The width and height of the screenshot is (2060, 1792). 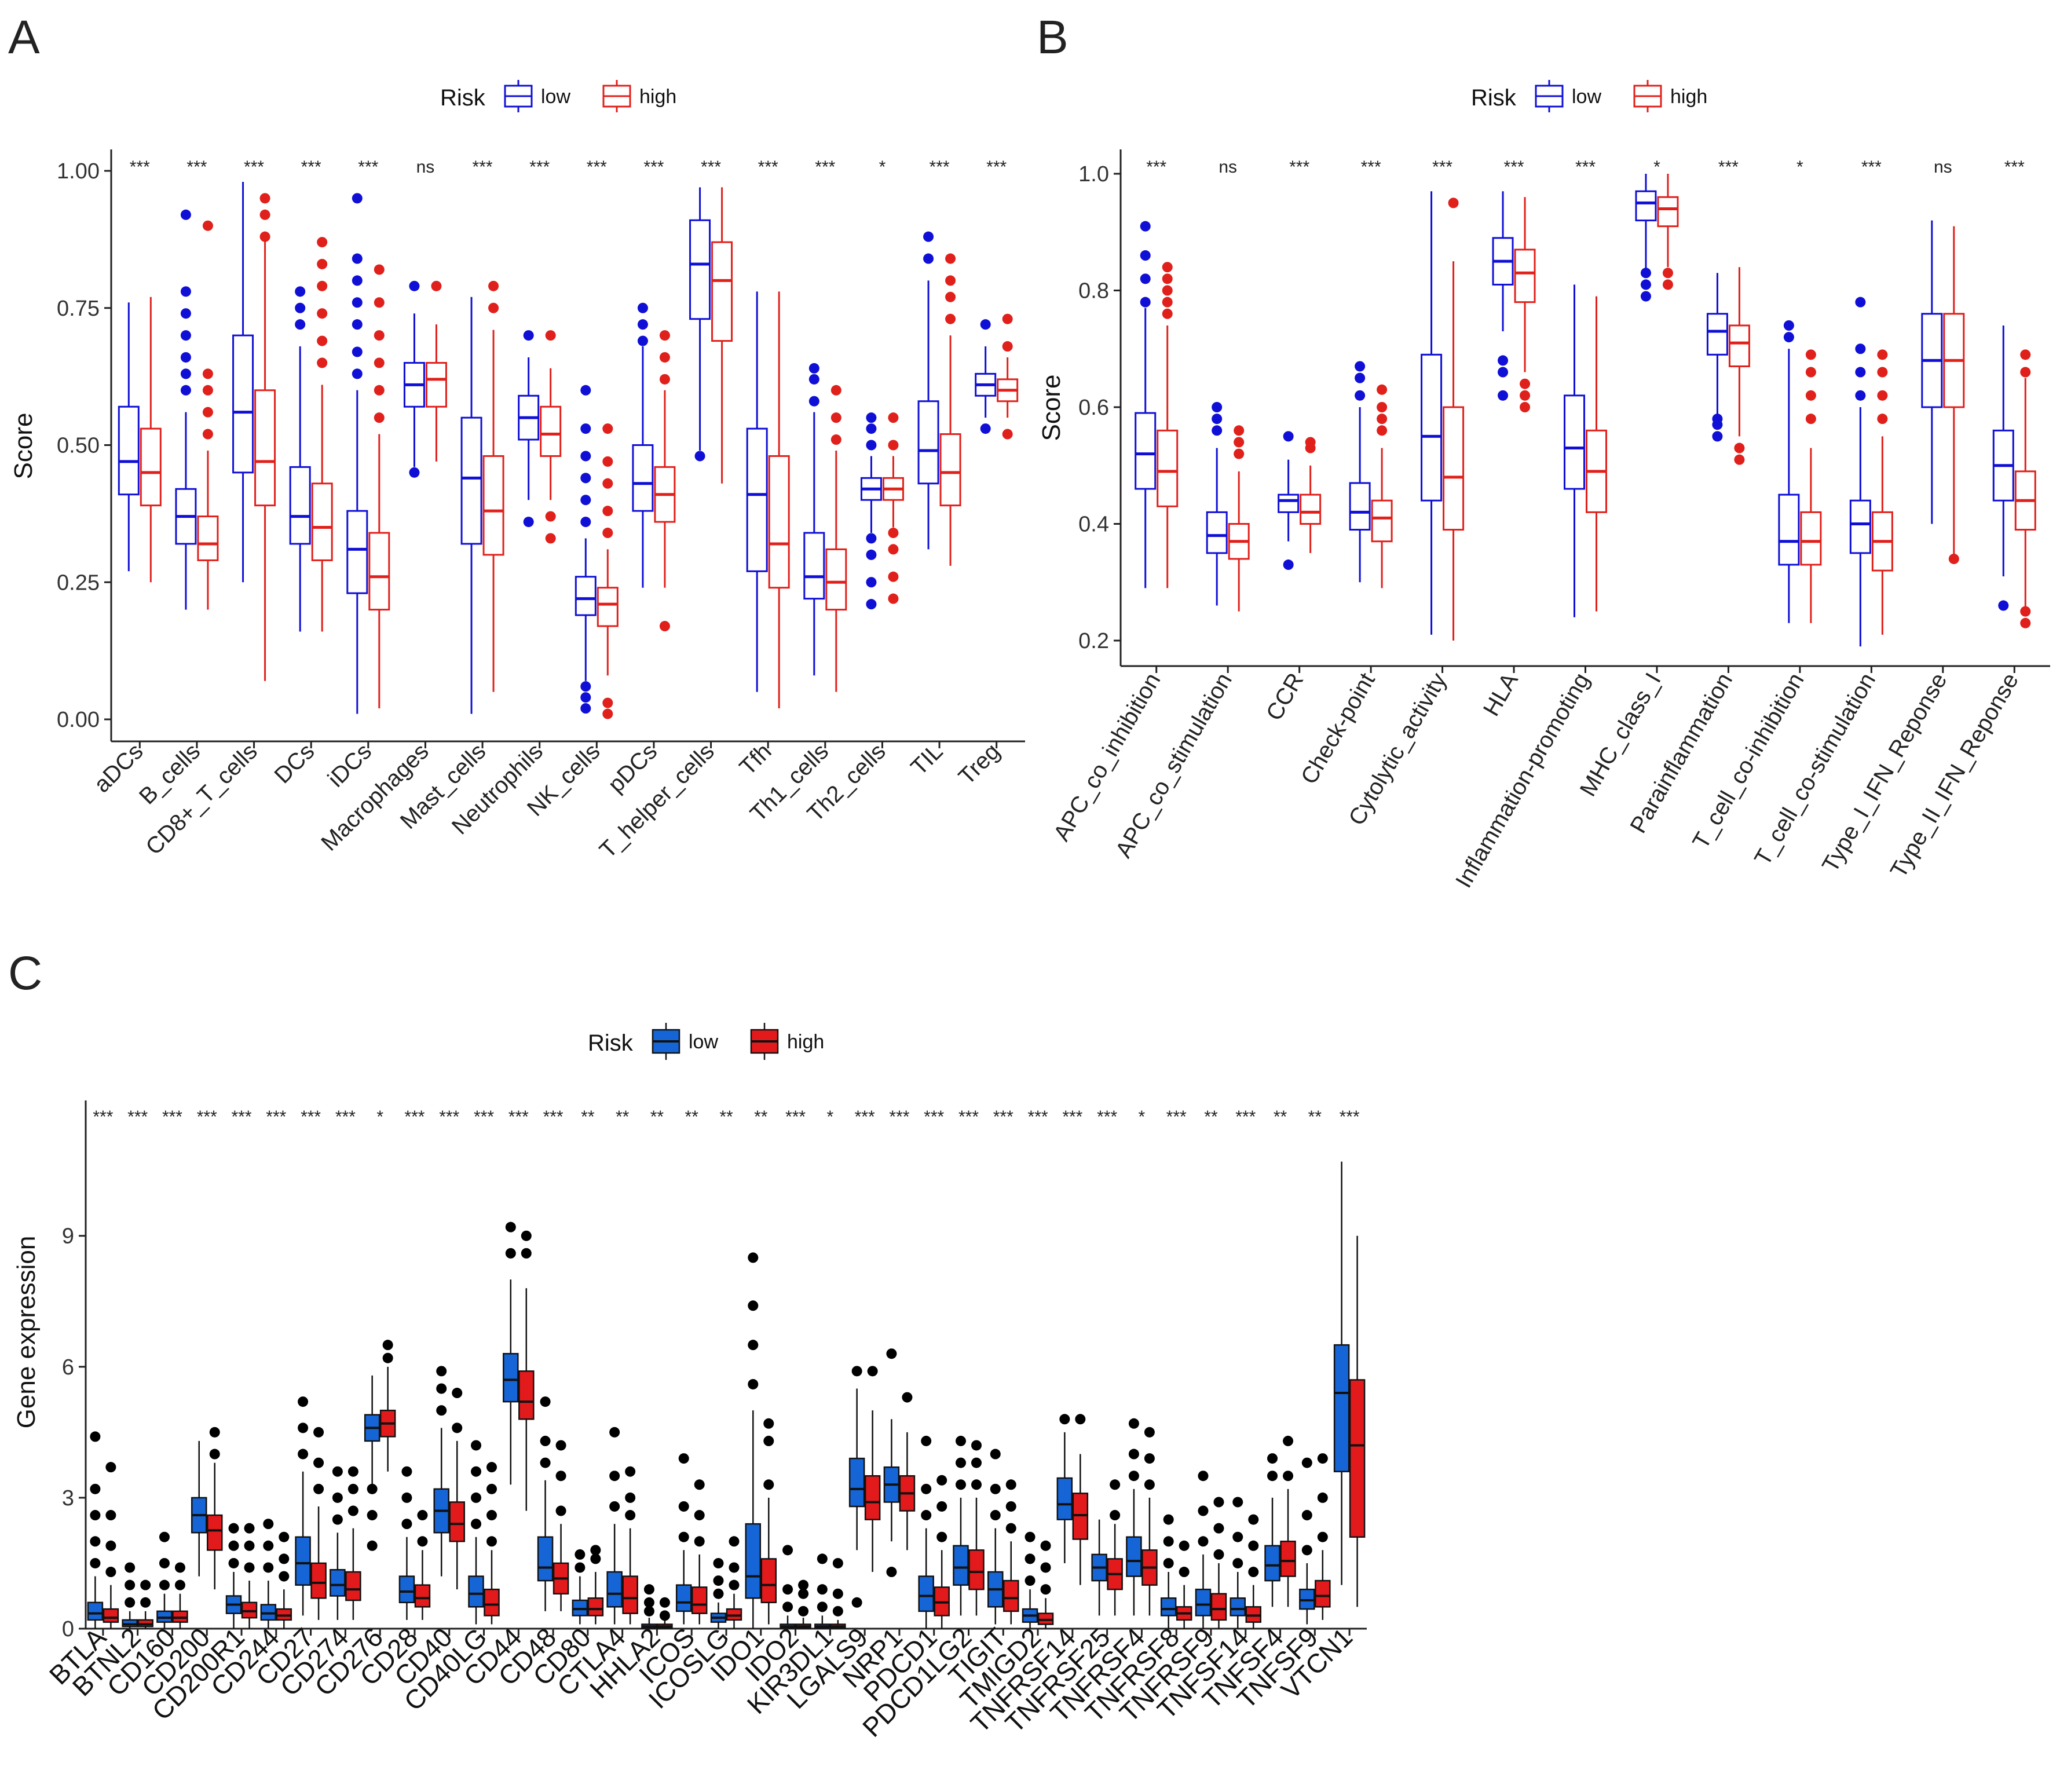 What do you see at coordinates (703, 1042) in the screenshot?
I see `legend-low-label: low` at bounding box center [703, 1042].